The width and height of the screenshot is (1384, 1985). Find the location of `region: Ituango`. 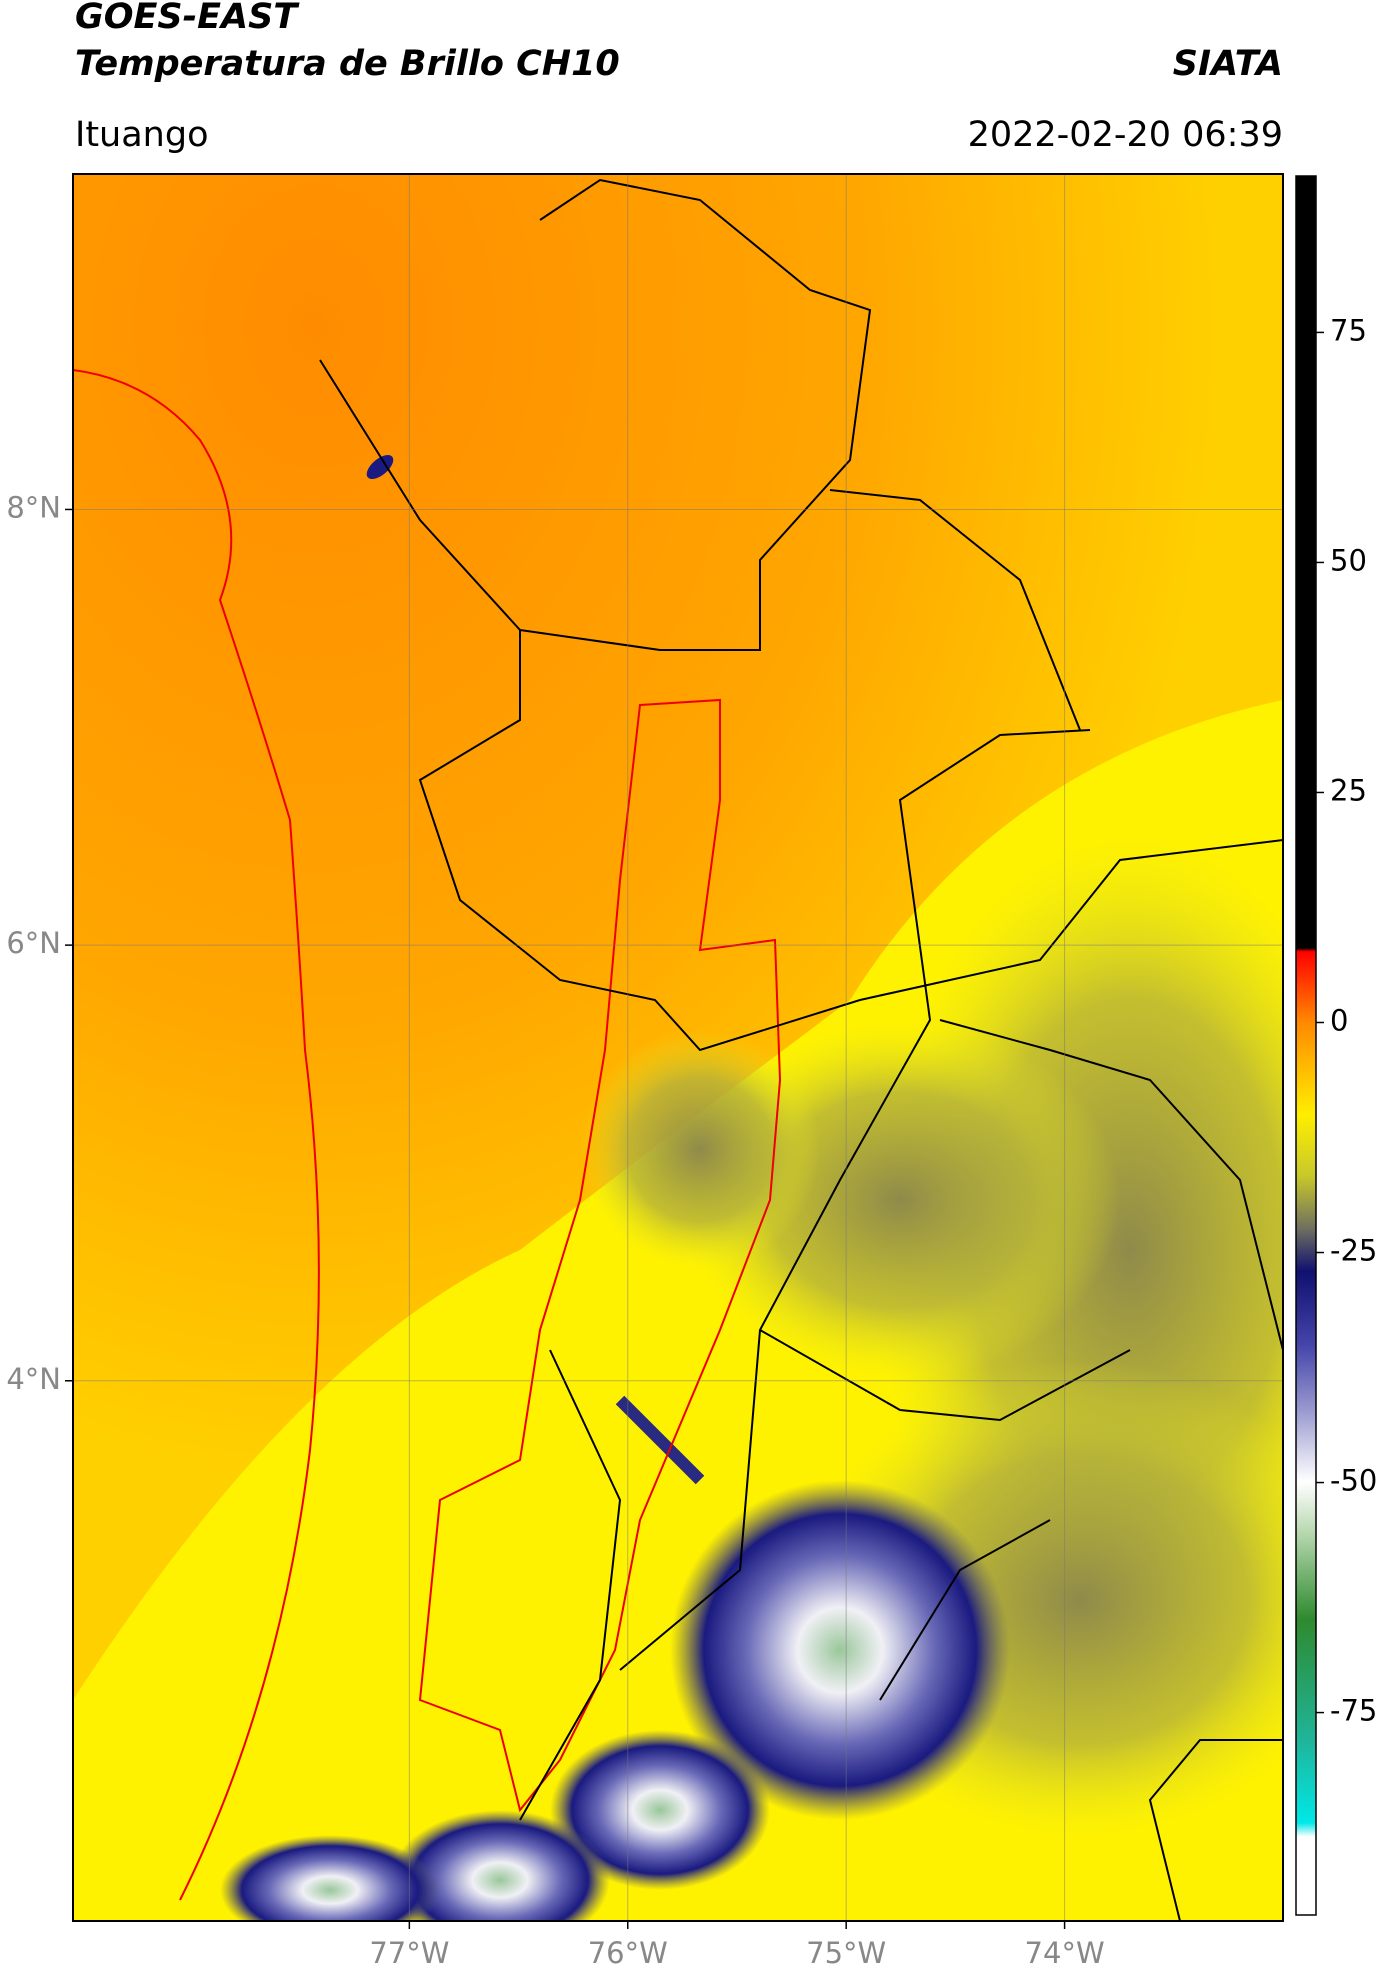

region: Ituango is located at coordinates (142, 135).